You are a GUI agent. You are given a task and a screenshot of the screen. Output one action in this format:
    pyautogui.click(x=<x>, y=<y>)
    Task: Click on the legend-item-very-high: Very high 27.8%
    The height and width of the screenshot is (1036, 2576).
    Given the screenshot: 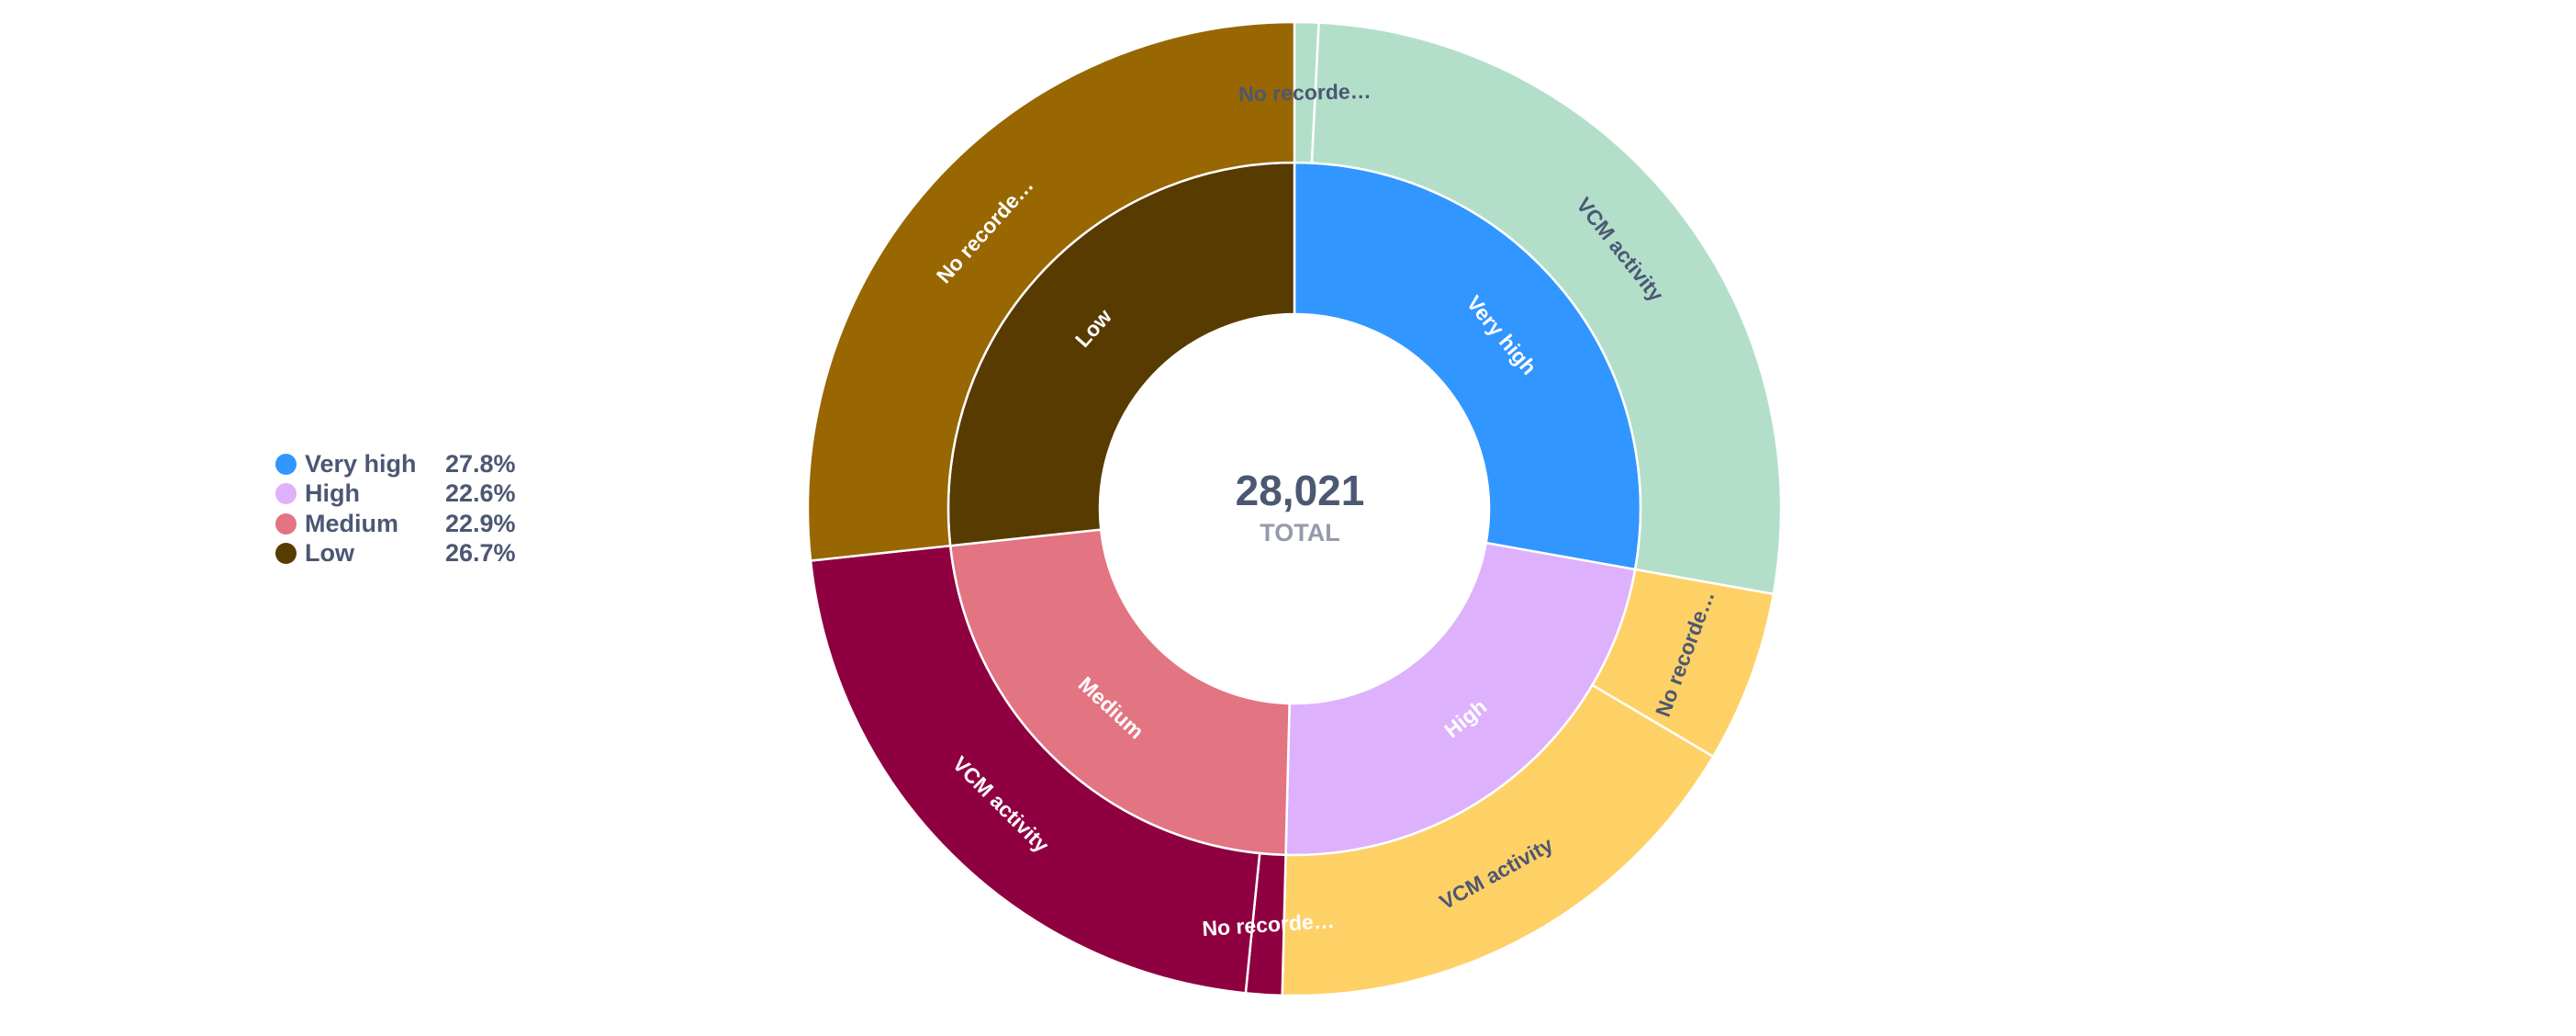 What is the action you would take?
    pyautogui.click(x=395, y=464)
    